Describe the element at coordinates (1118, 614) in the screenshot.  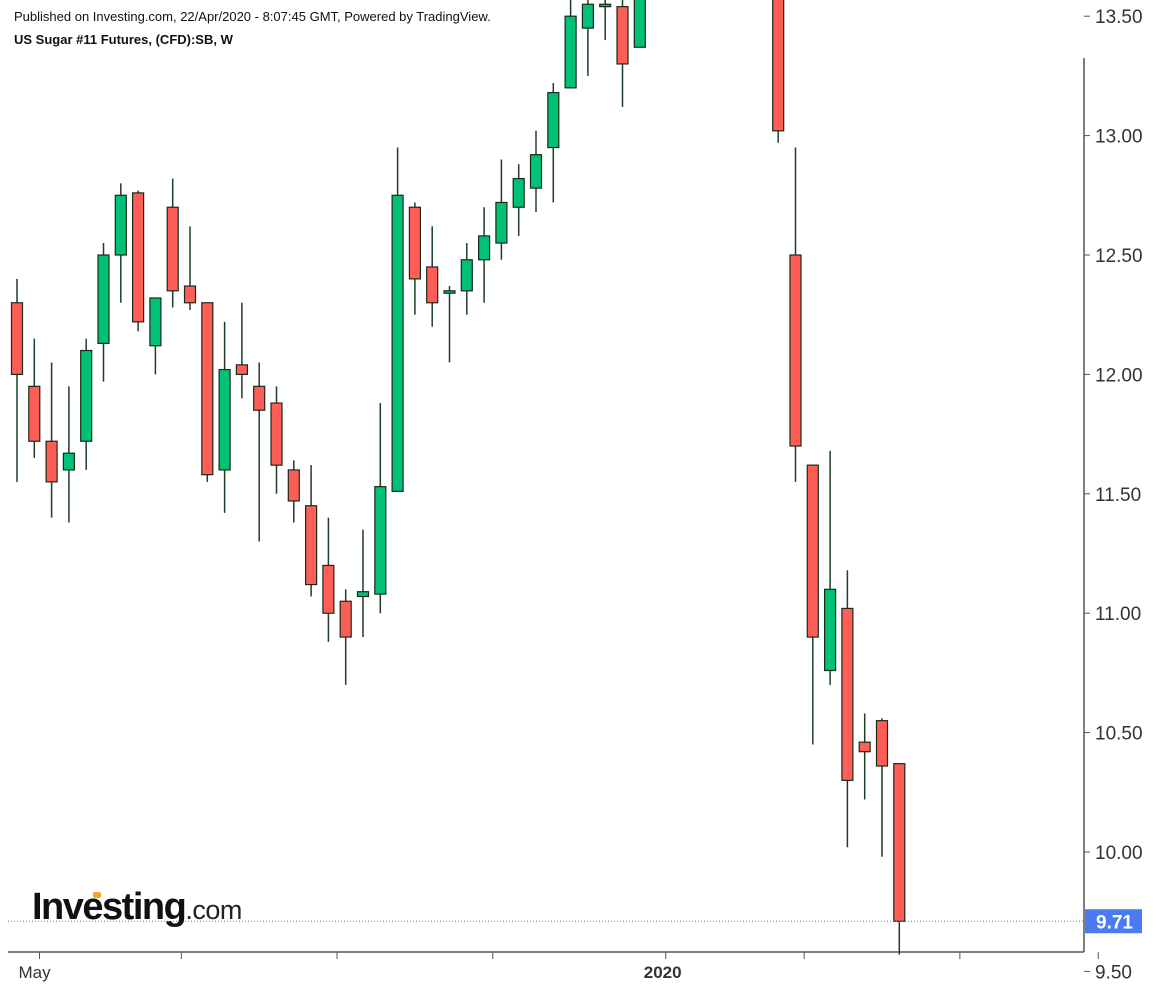
I see `price-tick-label: 11.00` at that location.